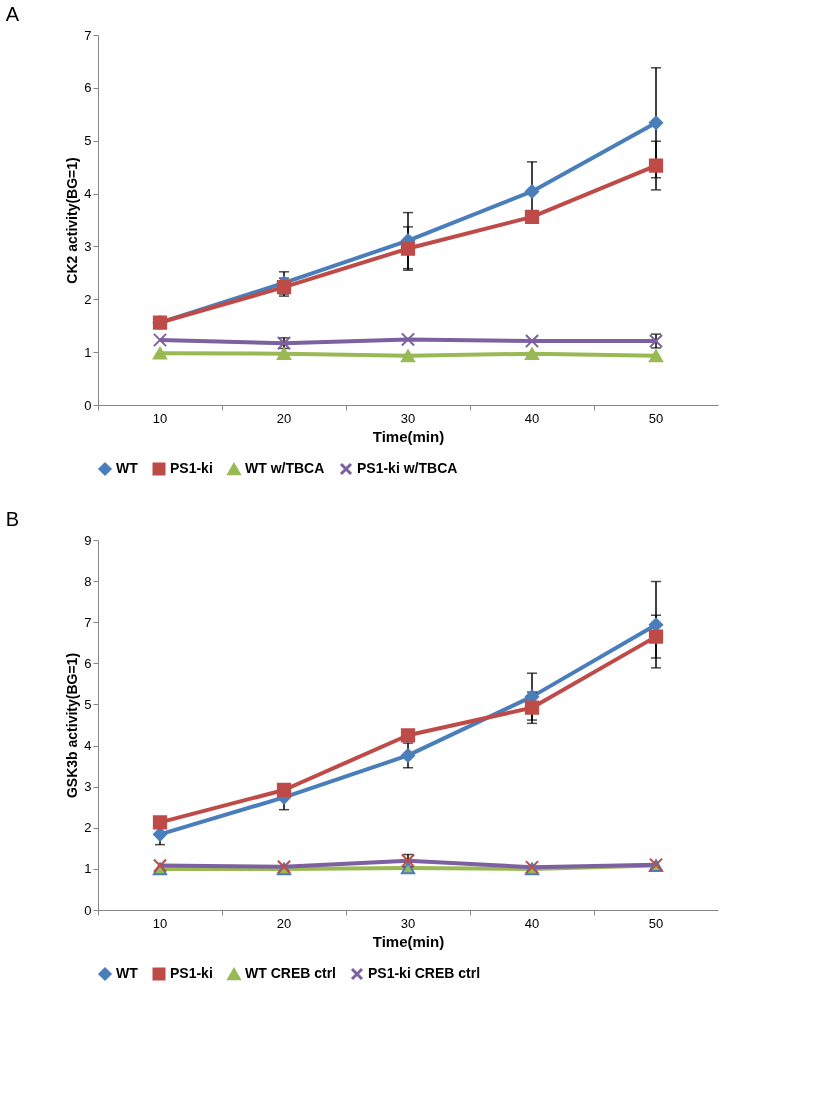 This screenshot has height=1103, width=813. I want to click on legend-label: PS1-ki CREB ctrl, so click(424, 973).